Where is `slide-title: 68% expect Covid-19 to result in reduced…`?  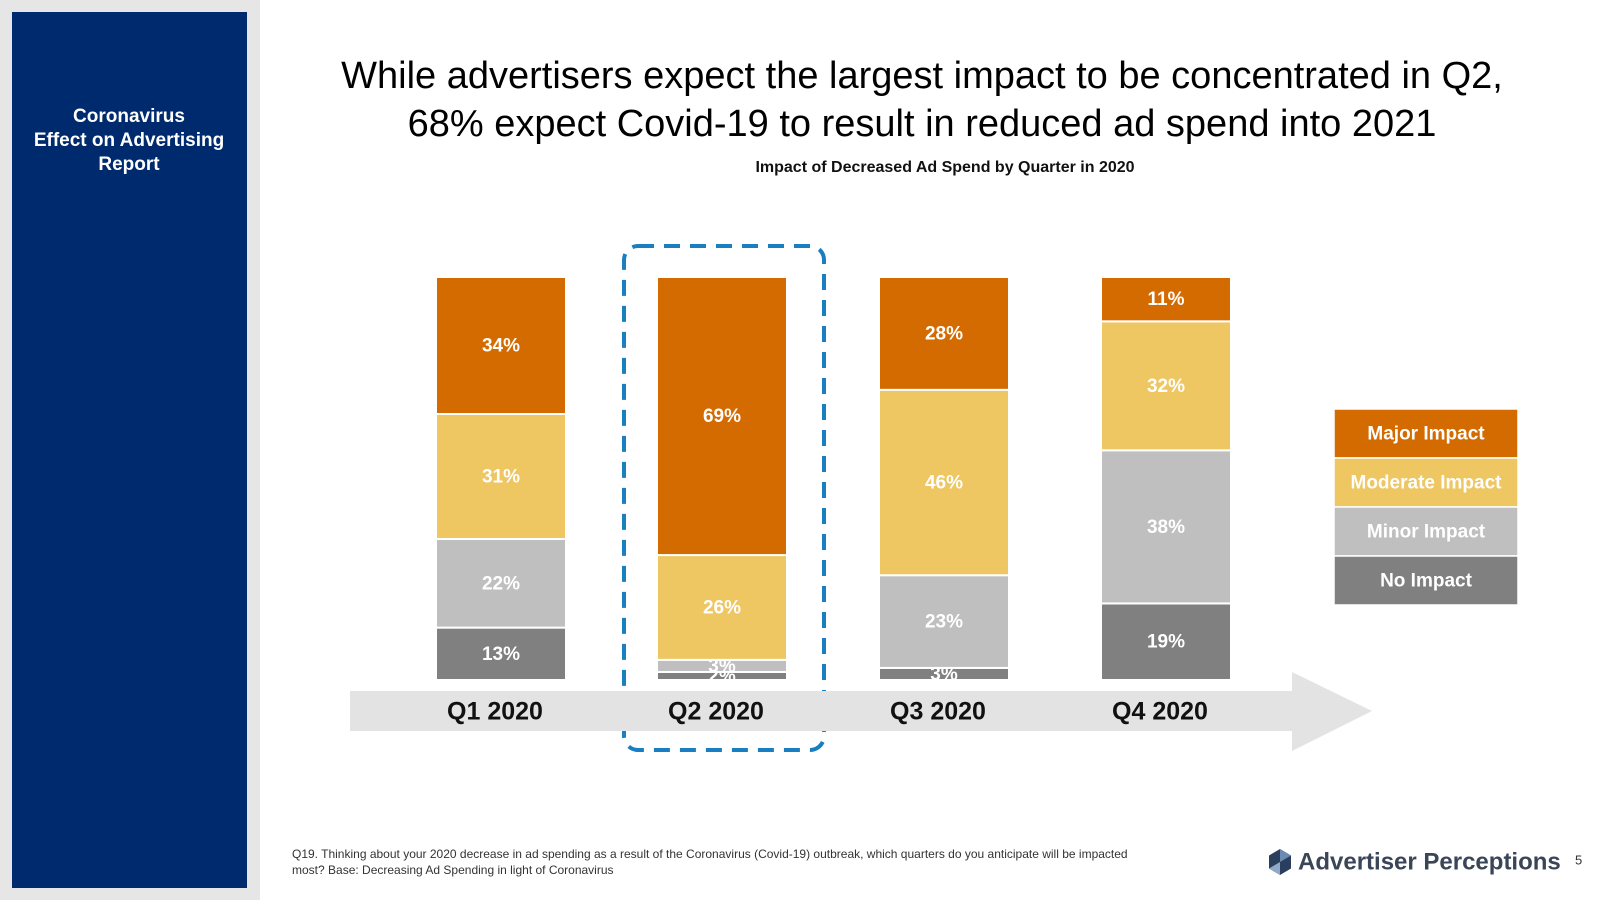 slide-title: 68% expect Covid-19 to result in reduced… is located at coordinates (922, 124).